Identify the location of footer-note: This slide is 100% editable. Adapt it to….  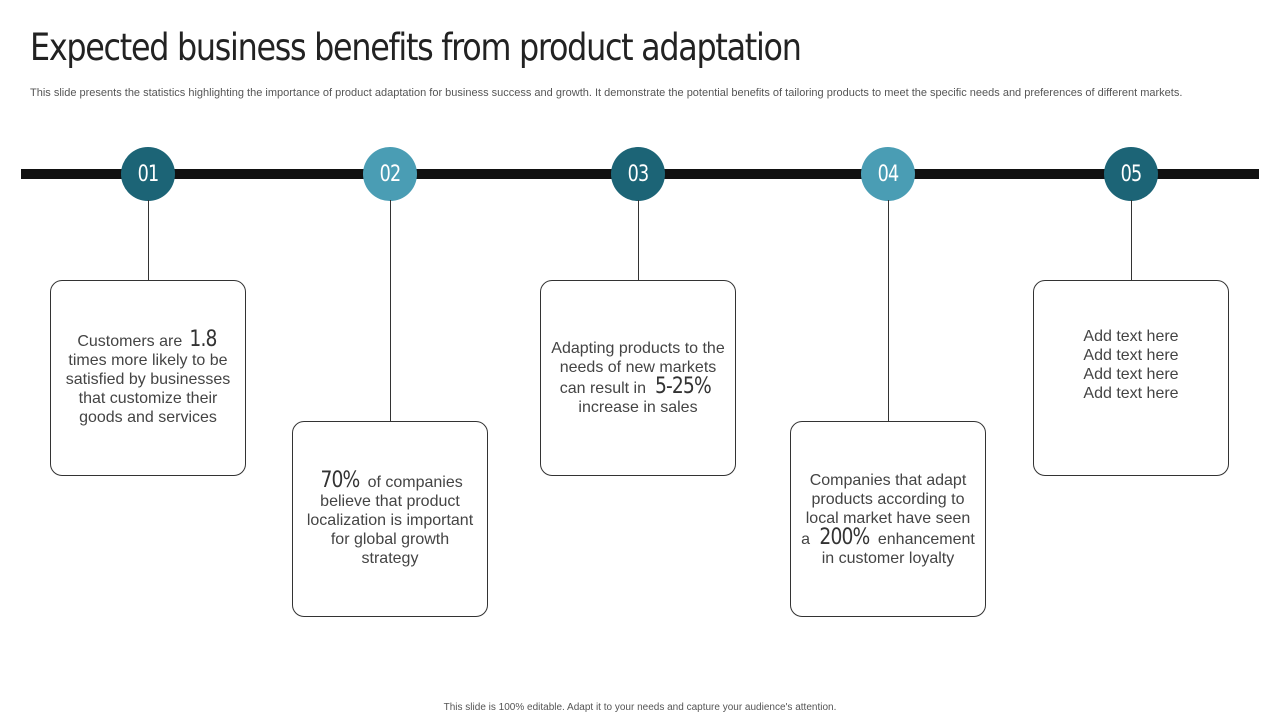
(640, 707).